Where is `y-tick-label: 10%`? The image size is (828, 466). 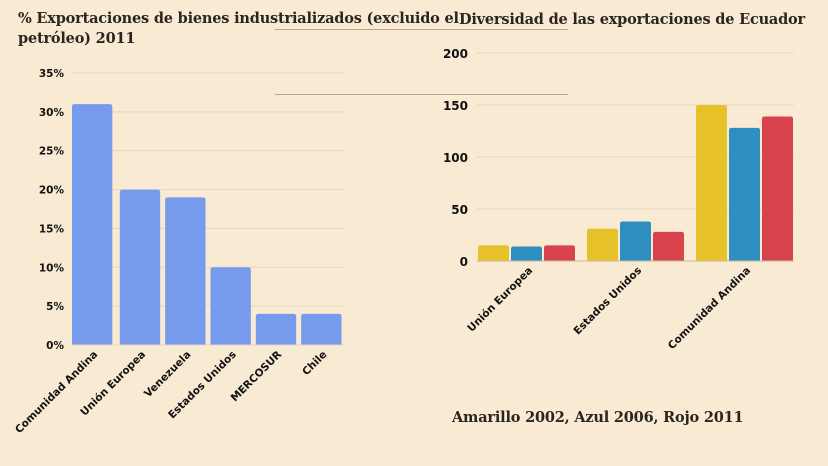
y-tick-label: 10% is located at coordinates (52, 268).